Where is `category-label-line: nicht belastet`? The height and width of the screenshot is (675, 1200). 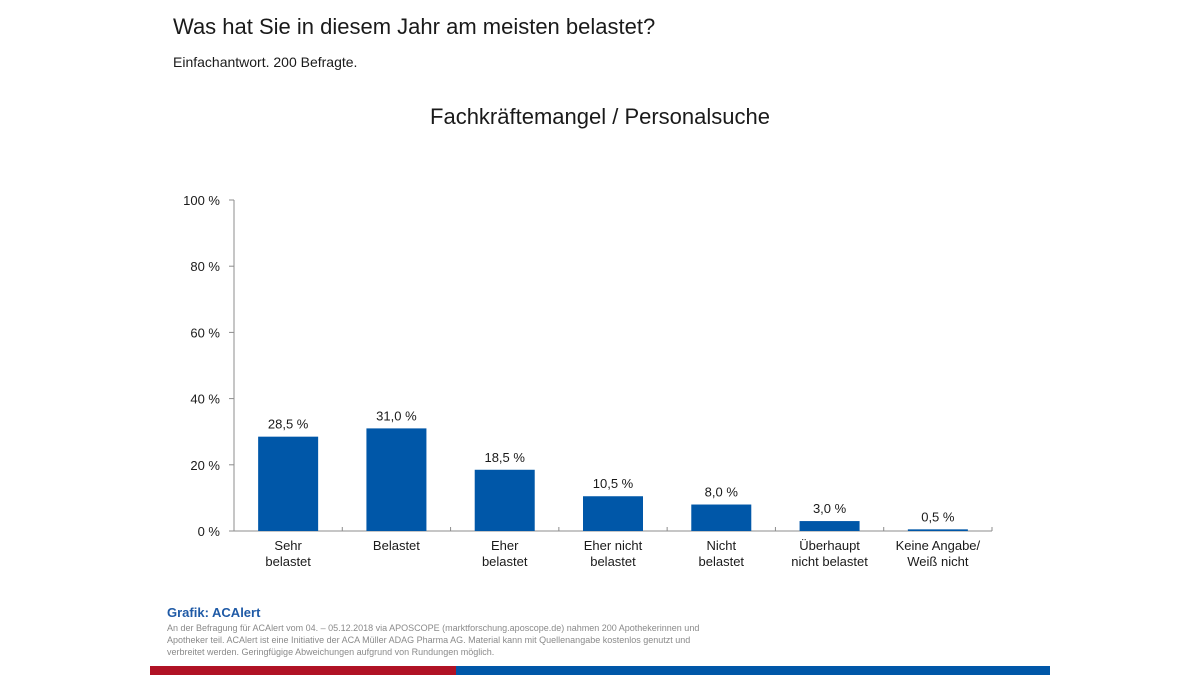
category-label-line: nicht belastet is located at coordinates (829, 561).